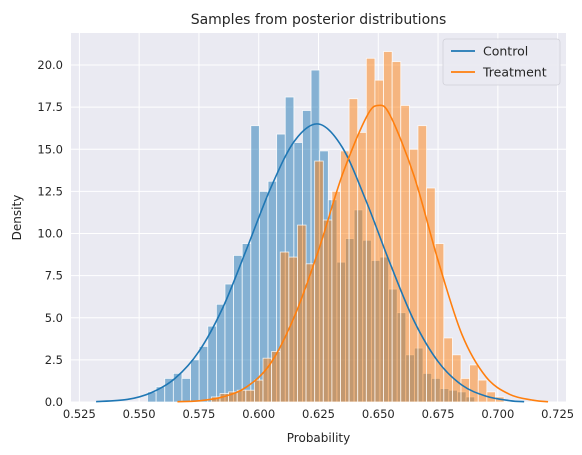 This screenshot has height=455, width=582. What do you see at coordinates (79, 414) in the screenshot?
I see `x-tick-label: 0.525` at bounding box center [79, 414].